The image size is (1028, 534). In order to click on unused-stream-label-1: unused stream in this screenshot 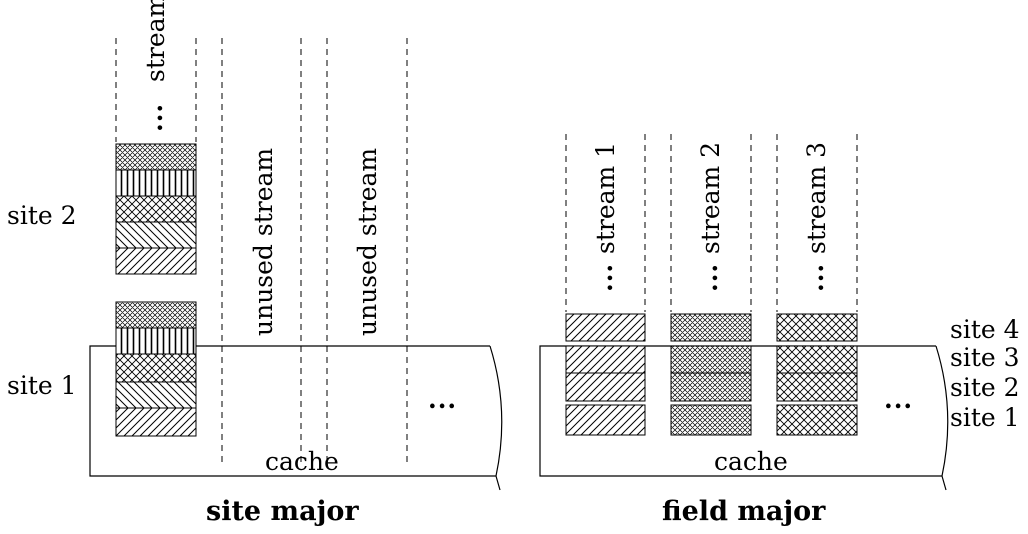, I will do `click(263, 242)`.